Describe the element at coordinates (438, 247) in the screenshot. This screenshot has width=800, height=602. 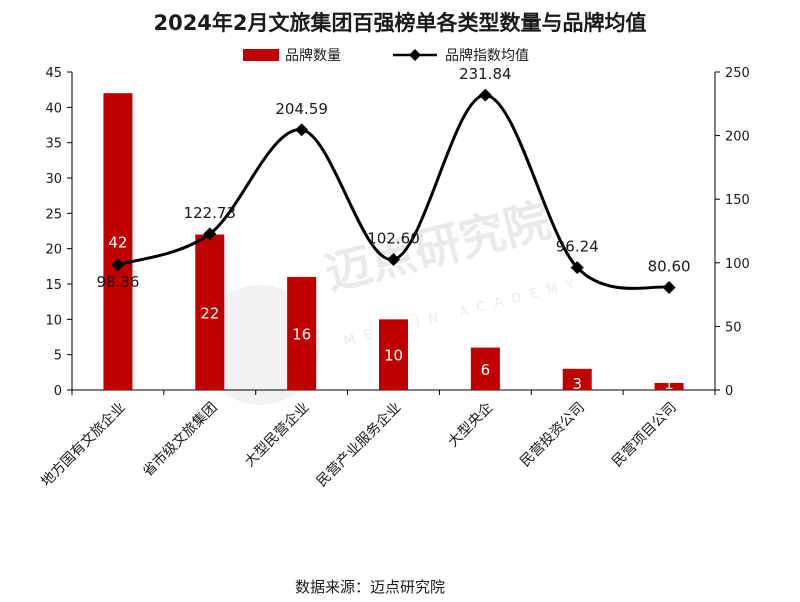
I see `watermark-text: 迈点研究院` at that location.